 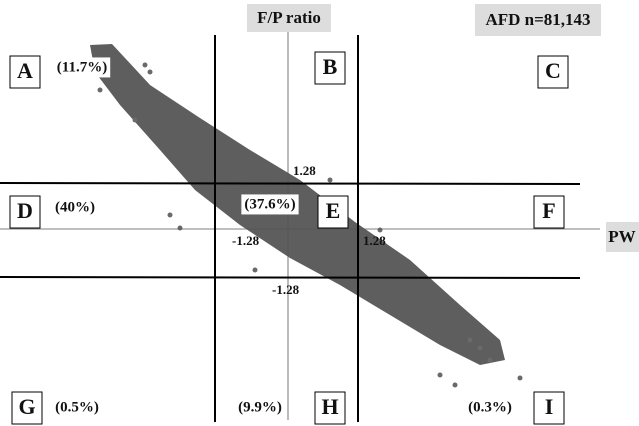 I want to click on cell-percent: (9.9%), so click(x=260, y=407).